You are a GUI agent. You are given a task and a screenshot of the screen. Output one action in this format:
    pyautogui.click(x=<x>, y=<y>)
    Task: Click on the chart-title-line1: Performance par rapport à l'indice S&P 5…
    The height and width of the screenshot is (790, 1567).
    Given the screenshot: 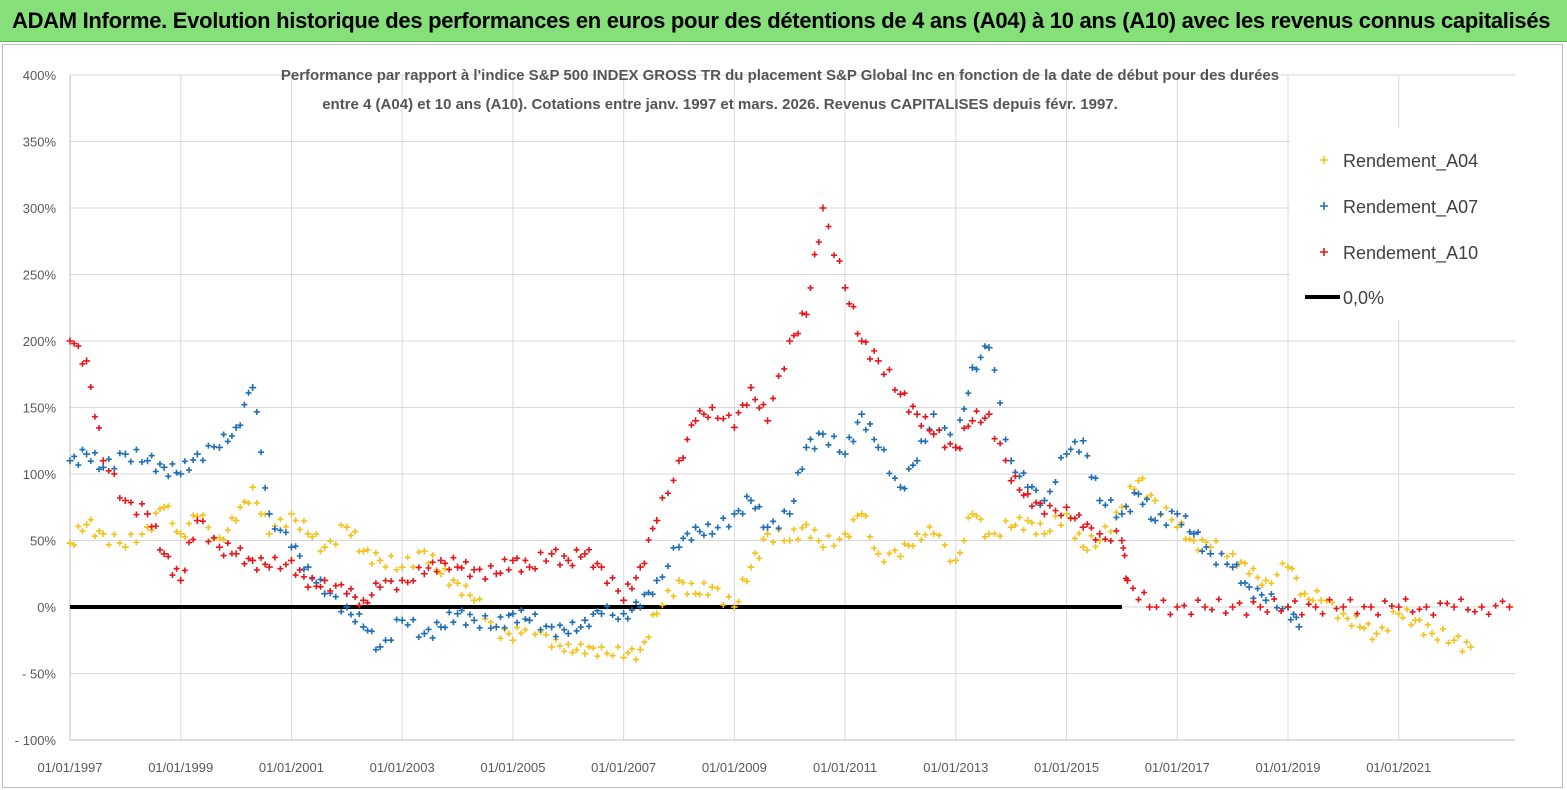 What is the action you would take?
    pyautogui.click(x=780, y=75)
    